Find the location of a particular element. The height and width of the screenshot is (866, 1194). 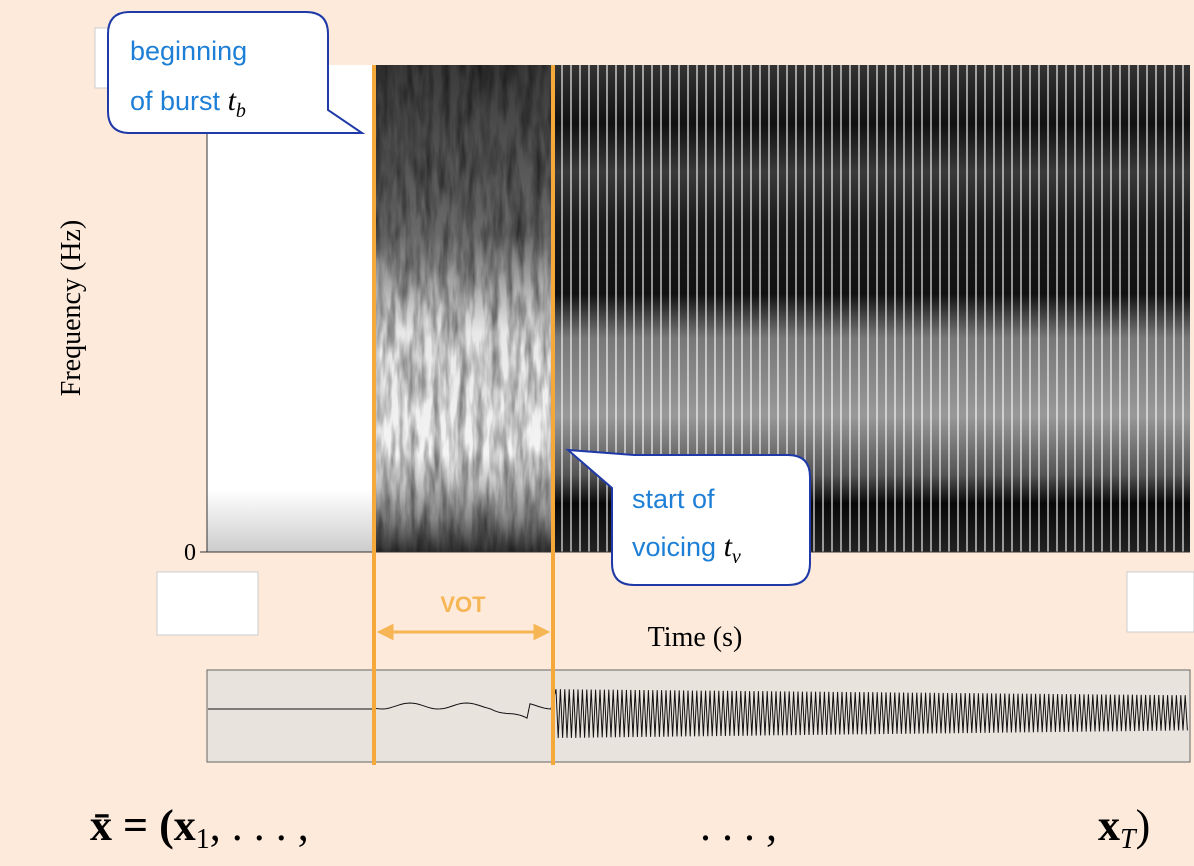

callout-text: voicing tv is located at coordinates (686, 549).